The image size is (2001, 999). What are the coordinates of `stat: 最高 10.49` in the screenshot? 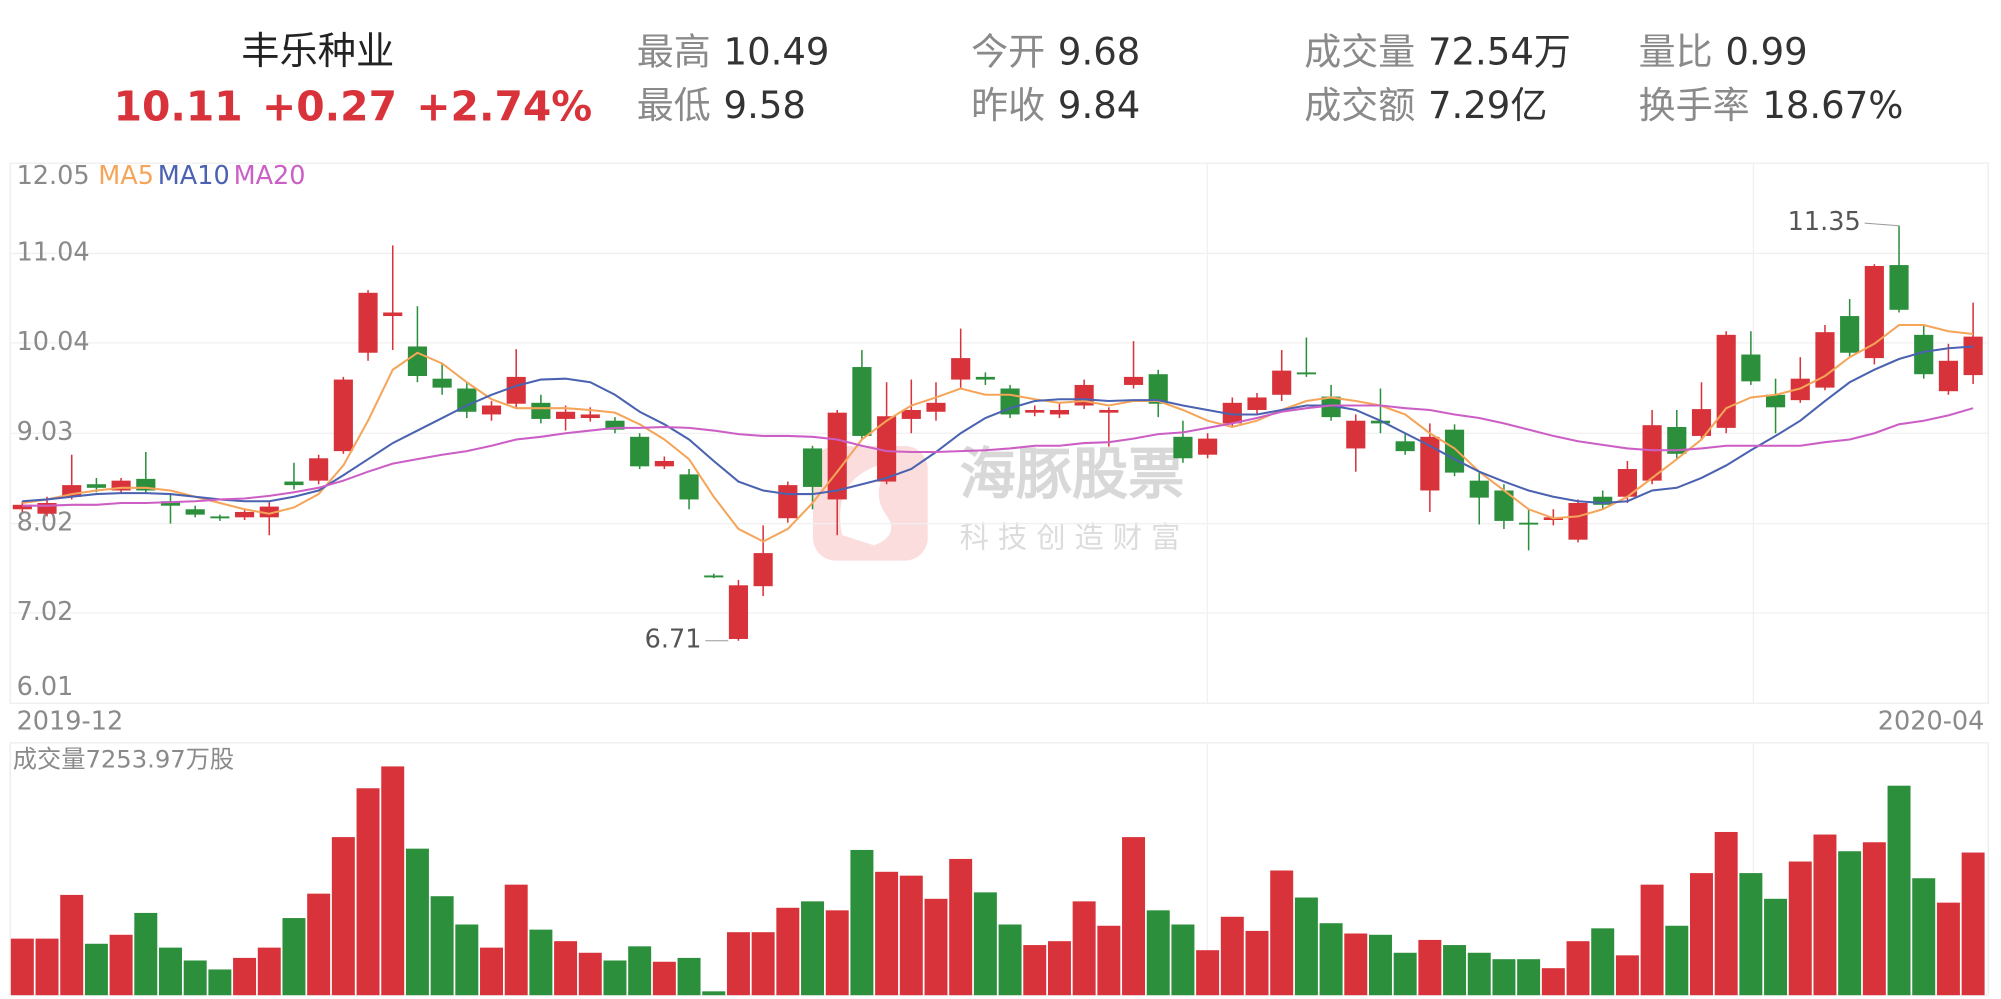 It's located at (733, 51).